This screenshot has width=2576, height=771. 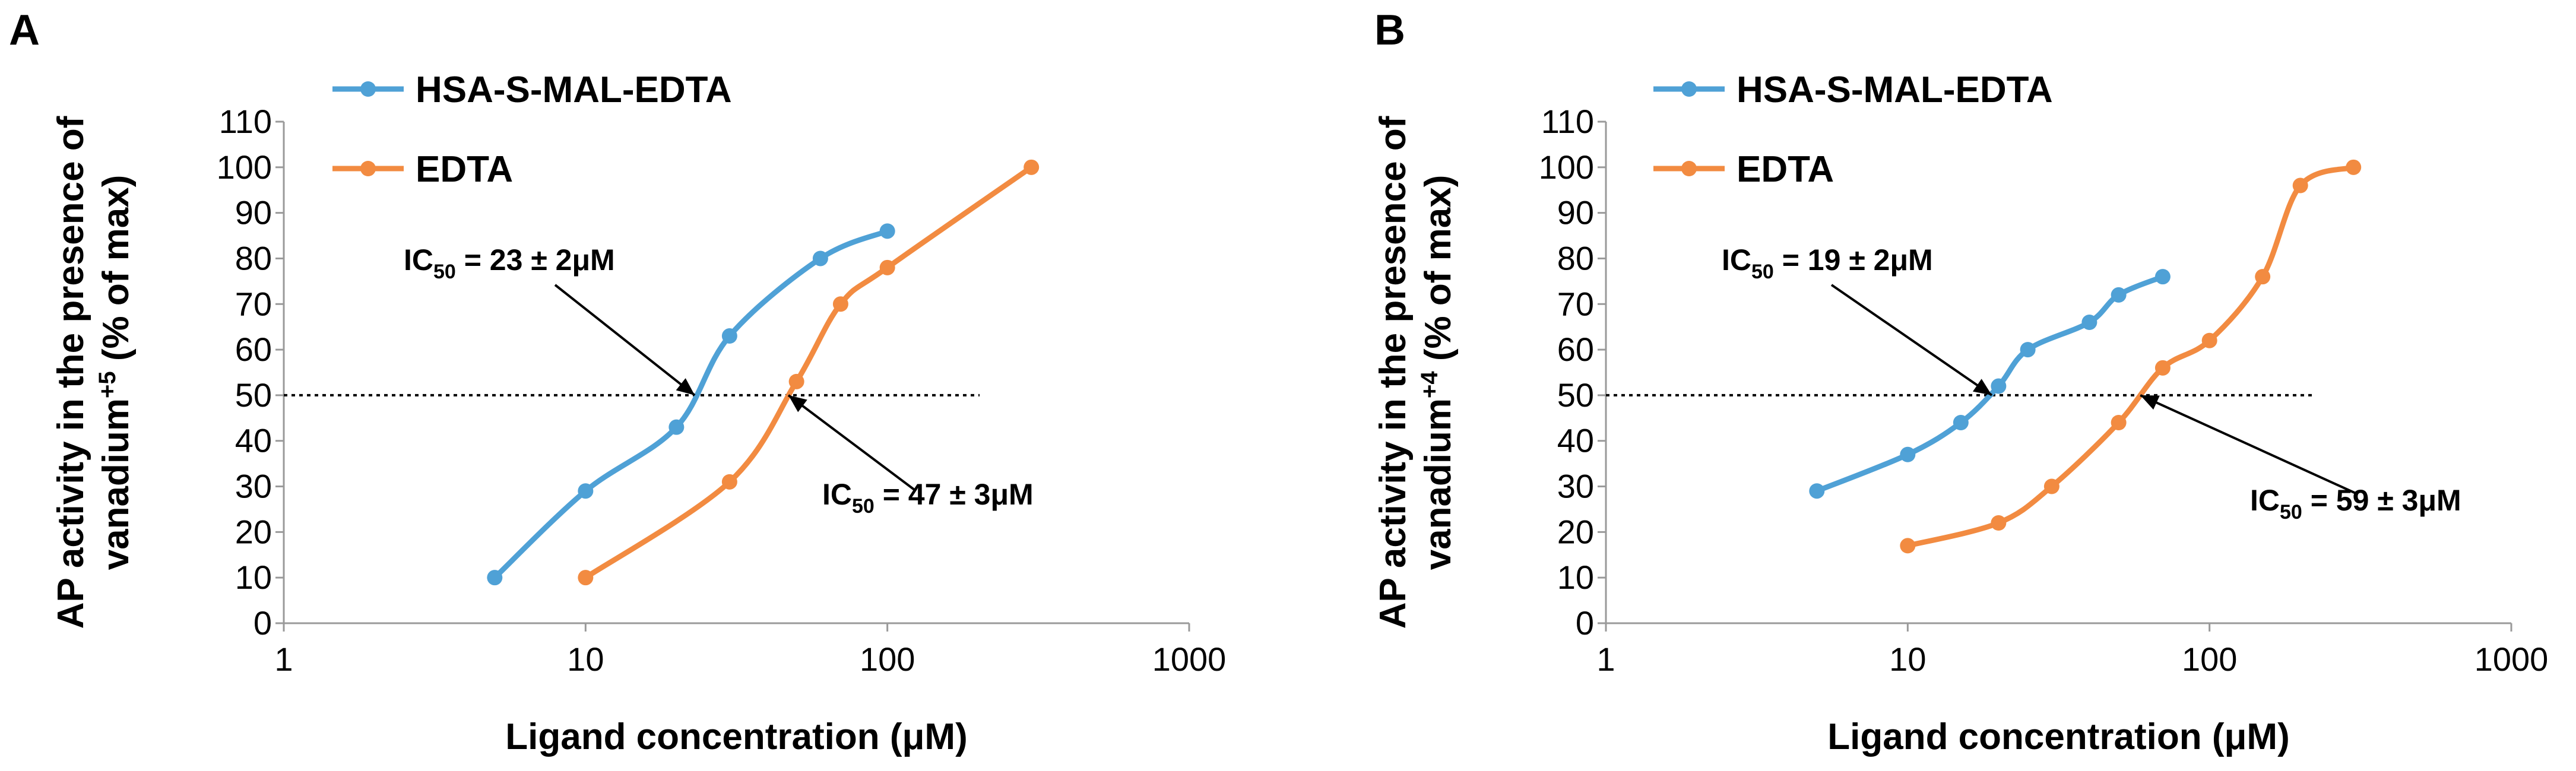 What do you see at coordinates (25, 30) in the screenshot?
I see `panel-letter: A` at bounding box center [25, 30].